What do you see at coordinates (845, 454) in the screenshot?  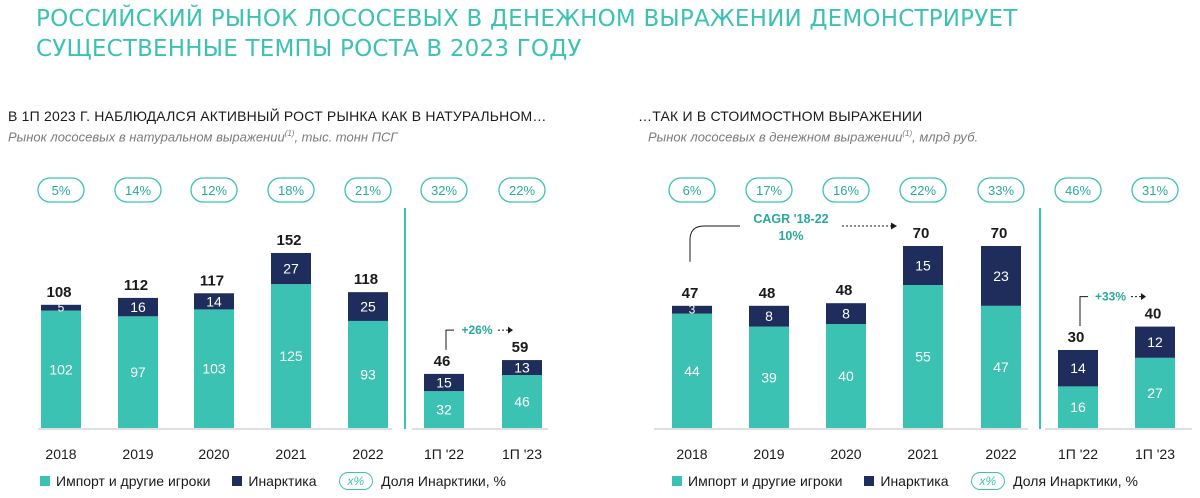 I see `right-tick-label-2: 2020` at bounding box center [845, 454].